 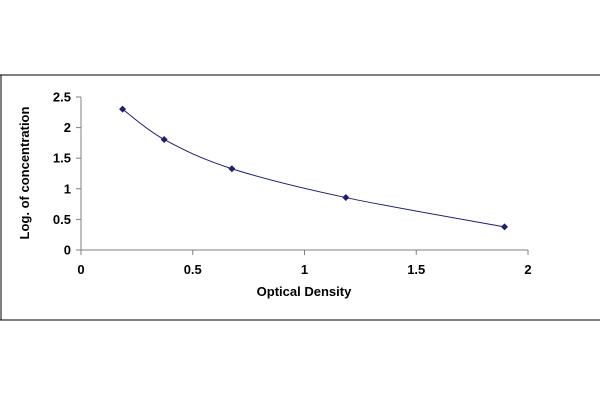 What do you see at coordinates (304, 291) in the screenshot?
I see `x-axis-label: Optical Density` at bounding box center [304, 291].